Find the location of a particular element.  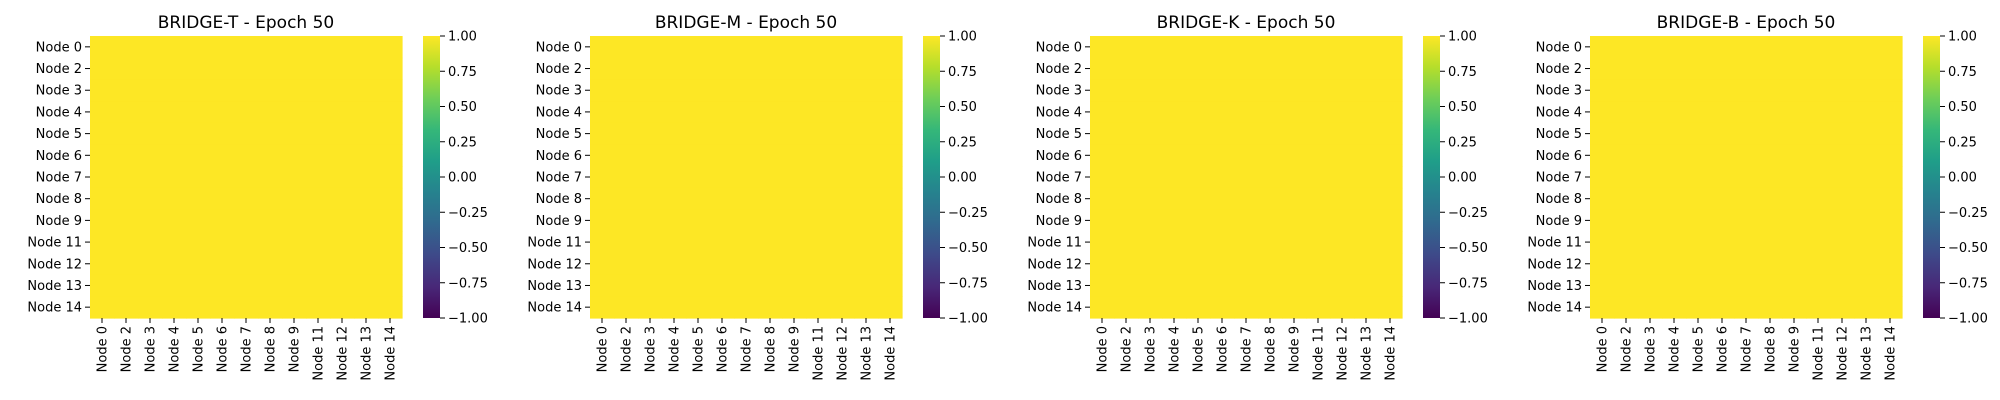

colorbar-tick-label: −0.50 is located at coordinates (468, 248).